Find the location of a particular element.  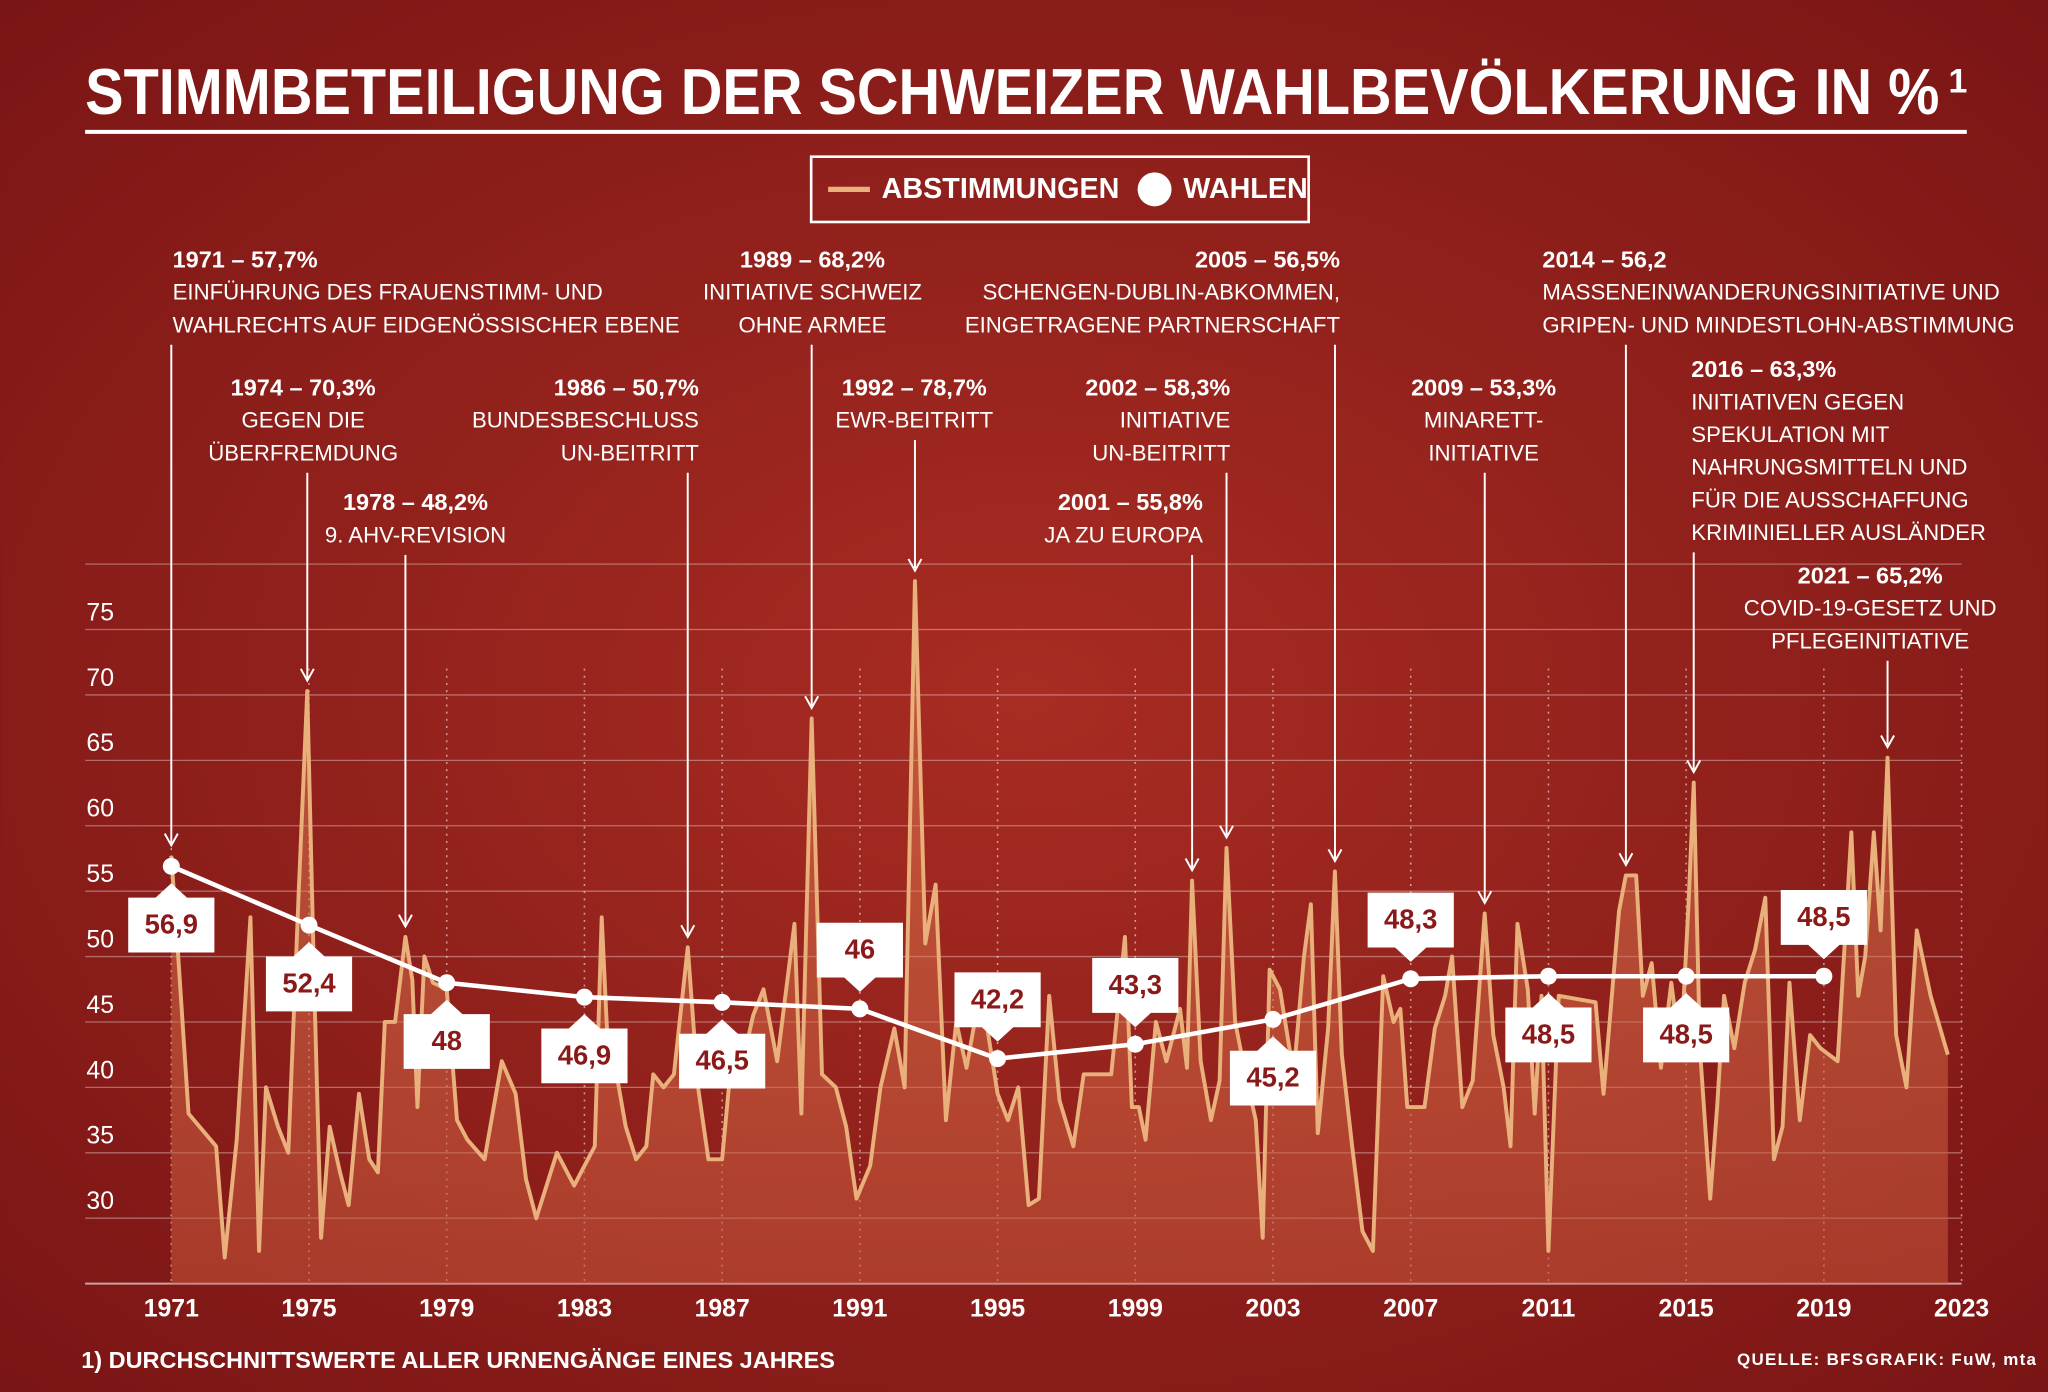

x-tick-label: 1987 is located at coordinates (722, 1308).